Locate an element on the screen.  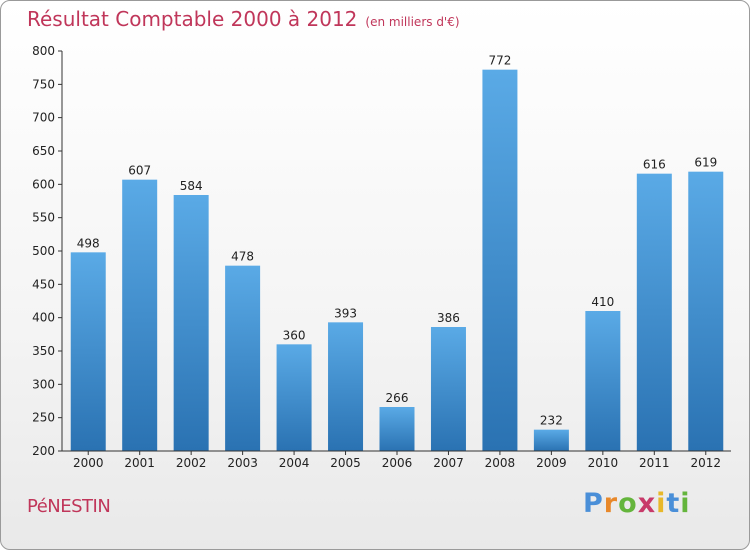
data-label-2000: 498 is located at coordinates (88, 243).